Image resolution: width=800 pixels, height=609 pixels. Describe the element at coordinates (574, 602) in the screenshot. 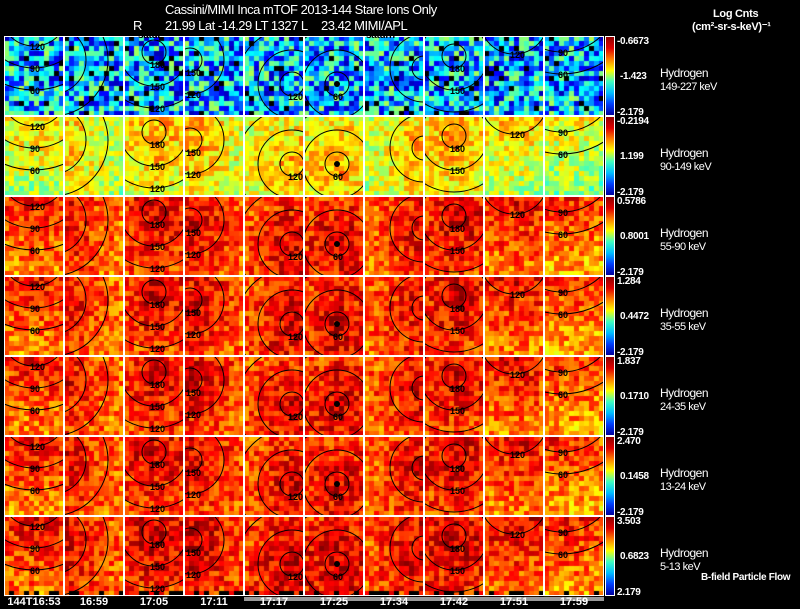

I see `time-tick-label: 17:59` at that location.